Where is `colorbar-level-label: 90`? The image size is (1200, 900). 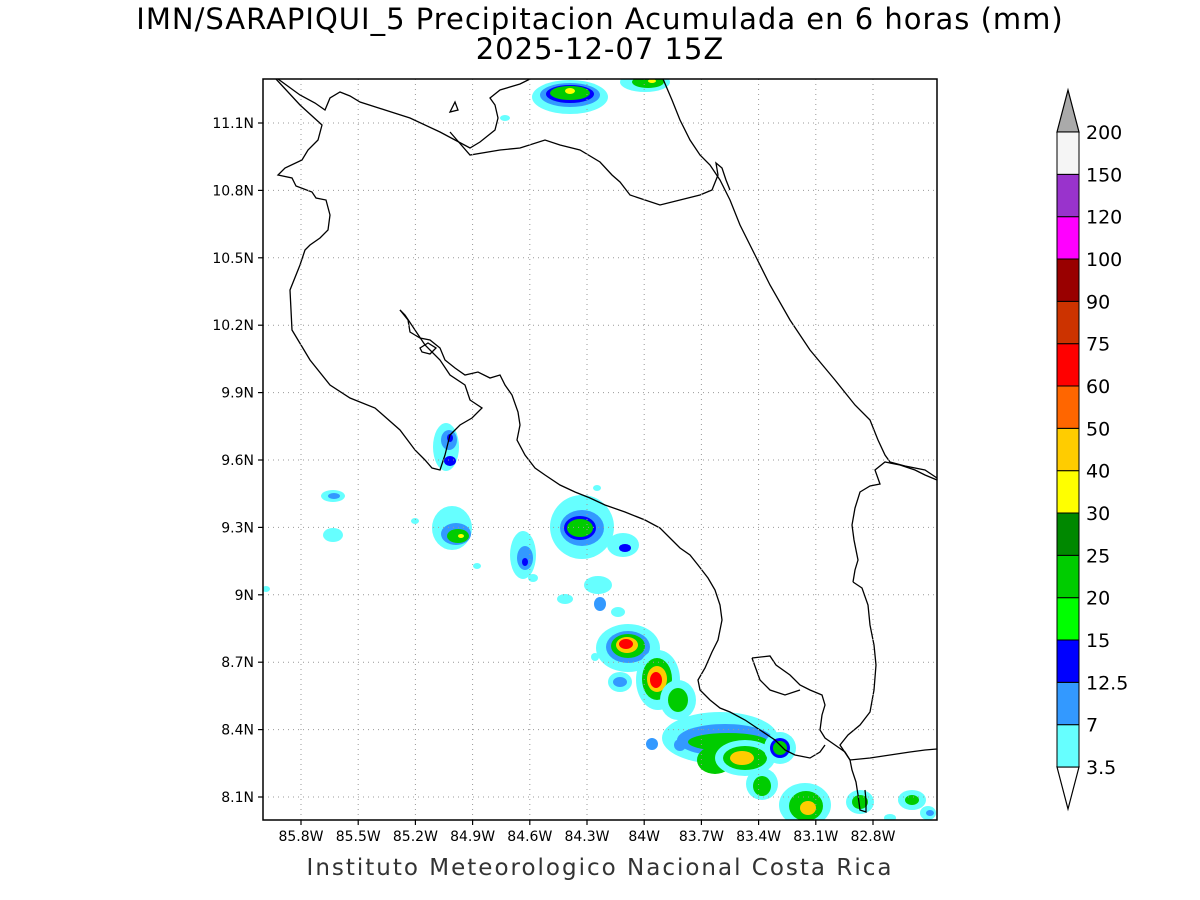 colorbar-level-label: 90 is located at coordinates (1098, 302).